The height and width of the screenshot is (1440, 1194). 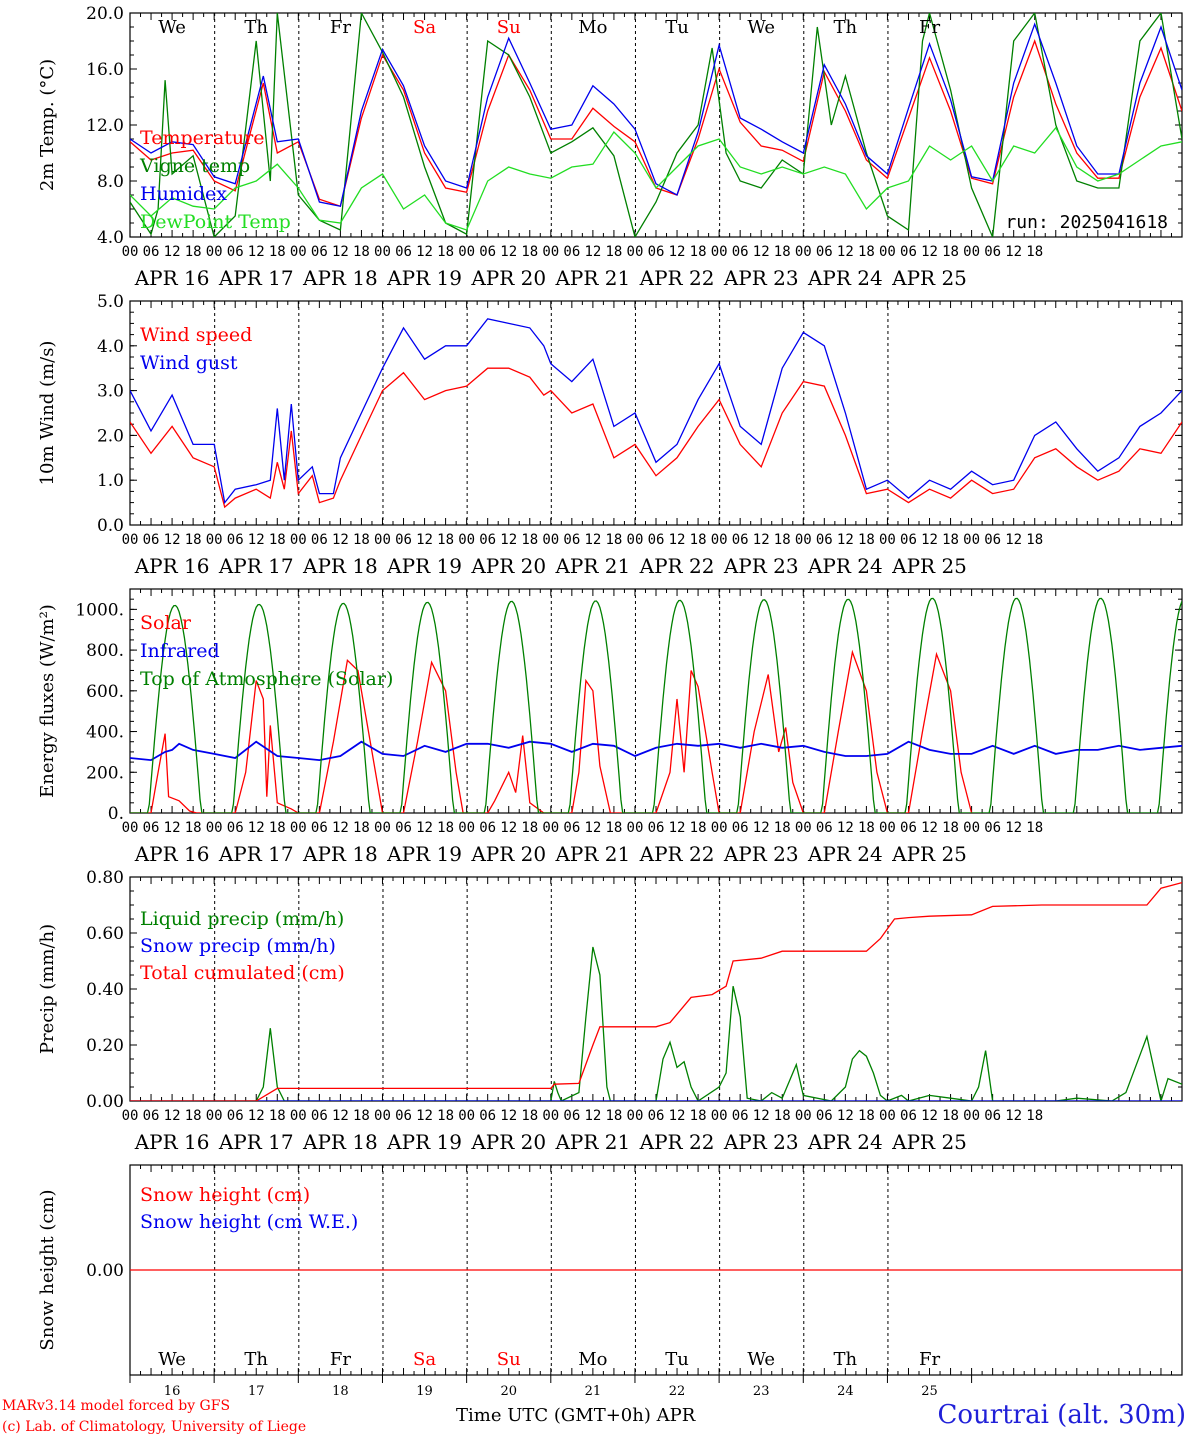 What do you see at coordinates (105, 14) in the screenshot?
I see `y-tick-label: 20.0` at bounding box center [105, 14].